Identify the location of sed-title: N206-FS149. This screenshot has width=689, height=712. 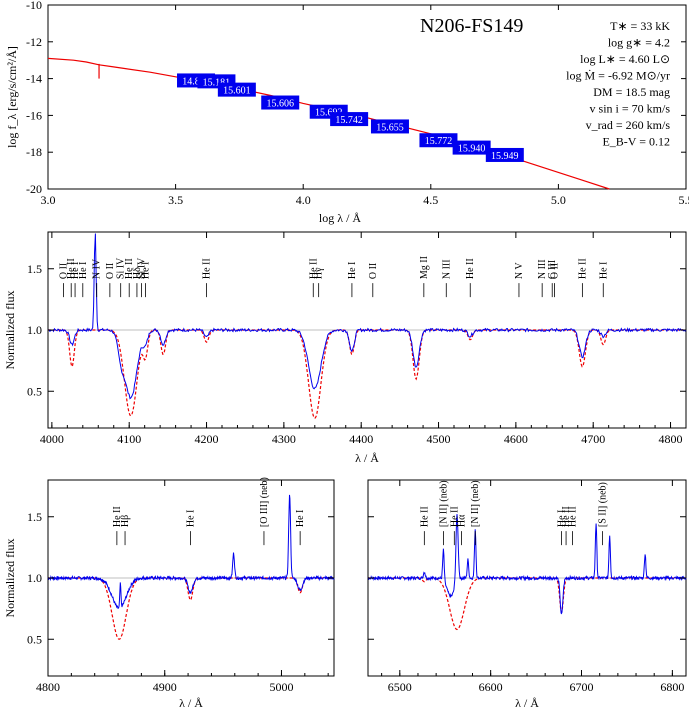
(471, 26).